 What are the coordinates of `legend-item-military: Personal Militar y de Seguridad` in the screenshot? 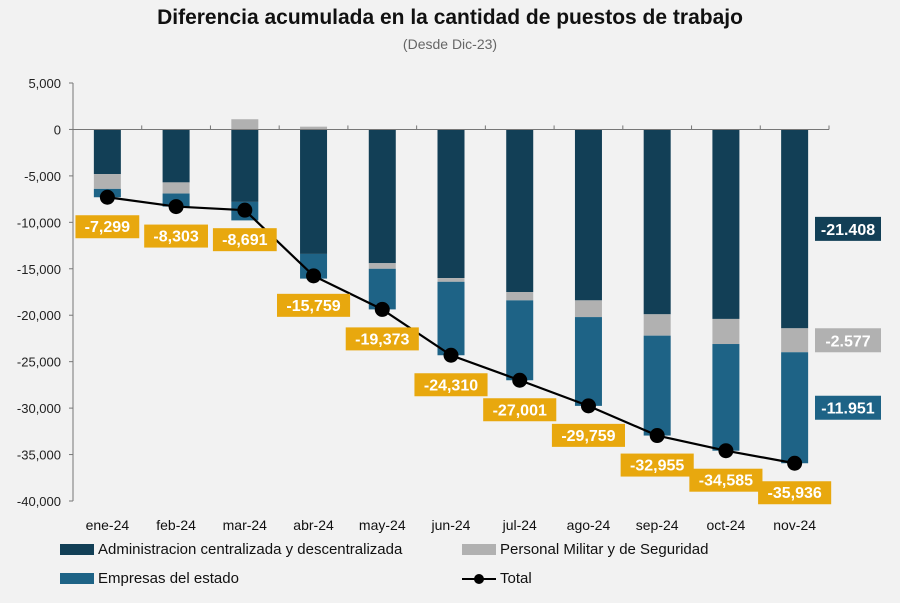 It's located at (585, 549).